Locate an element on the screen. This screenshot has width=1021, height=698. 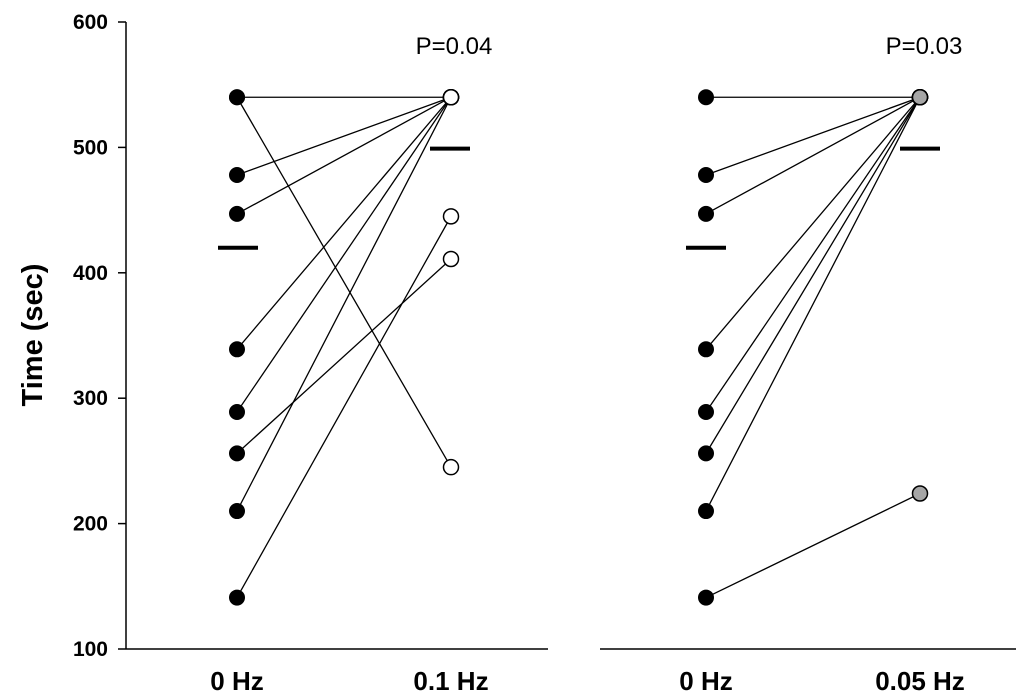
p-value-annotation: P=0.04 is located at coordinates (454, 46).